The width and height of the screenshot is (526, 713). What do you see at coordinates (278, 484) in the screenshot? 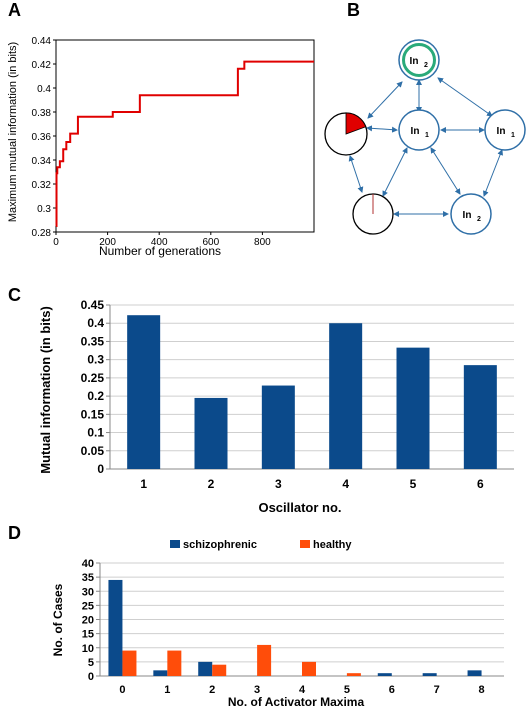
I see `chart-c-xtick-label: 3` at bounding box center [278, 484].